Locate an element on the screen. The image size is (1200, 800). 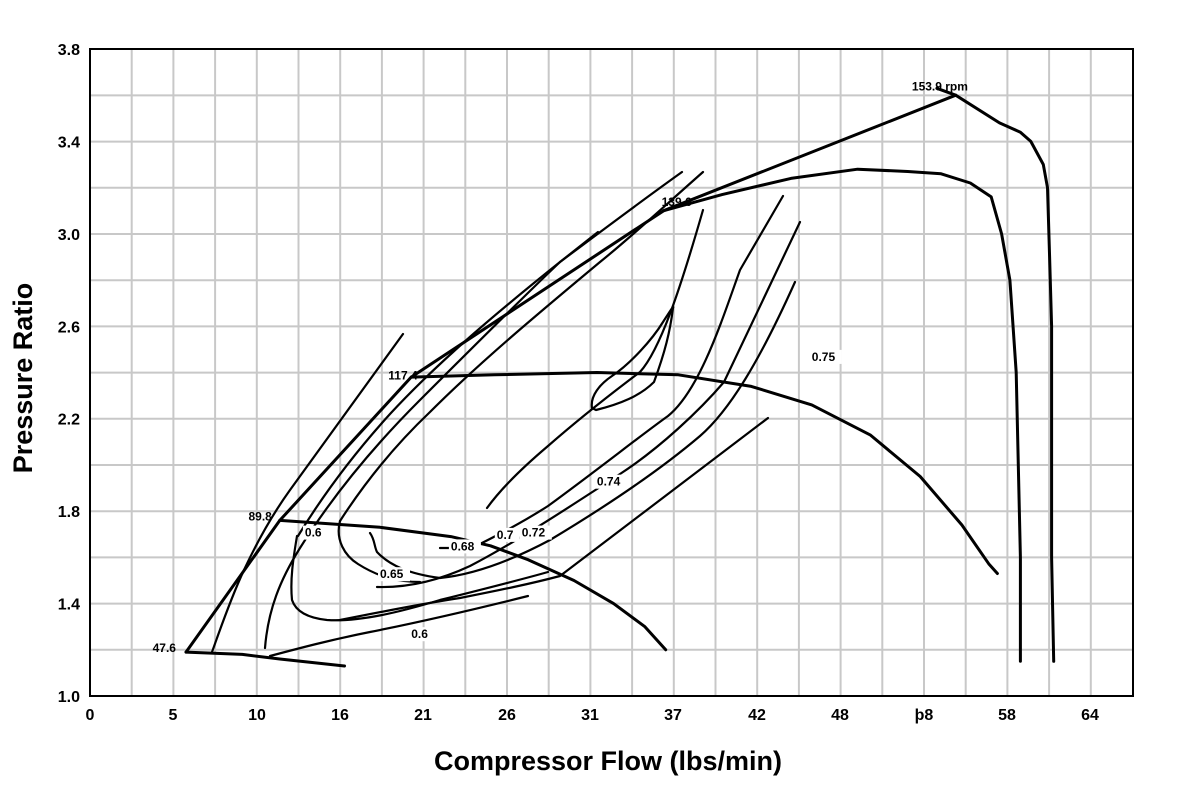
x-tick-label: 21 is located at coordinates (423, 715).